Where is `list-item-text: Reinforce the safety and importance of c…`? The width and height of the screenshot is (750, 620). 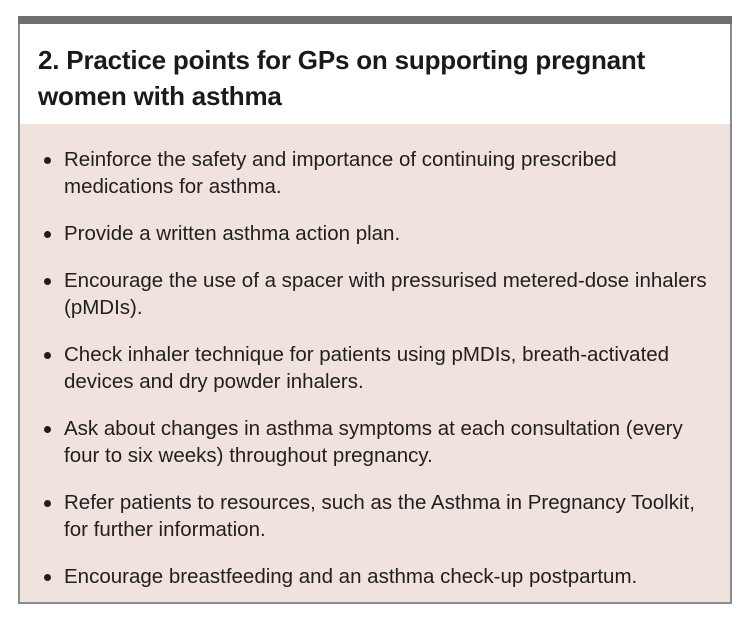
list-item-text: Reinforce the safety and importance of c… is located at coordinates (340, 173).